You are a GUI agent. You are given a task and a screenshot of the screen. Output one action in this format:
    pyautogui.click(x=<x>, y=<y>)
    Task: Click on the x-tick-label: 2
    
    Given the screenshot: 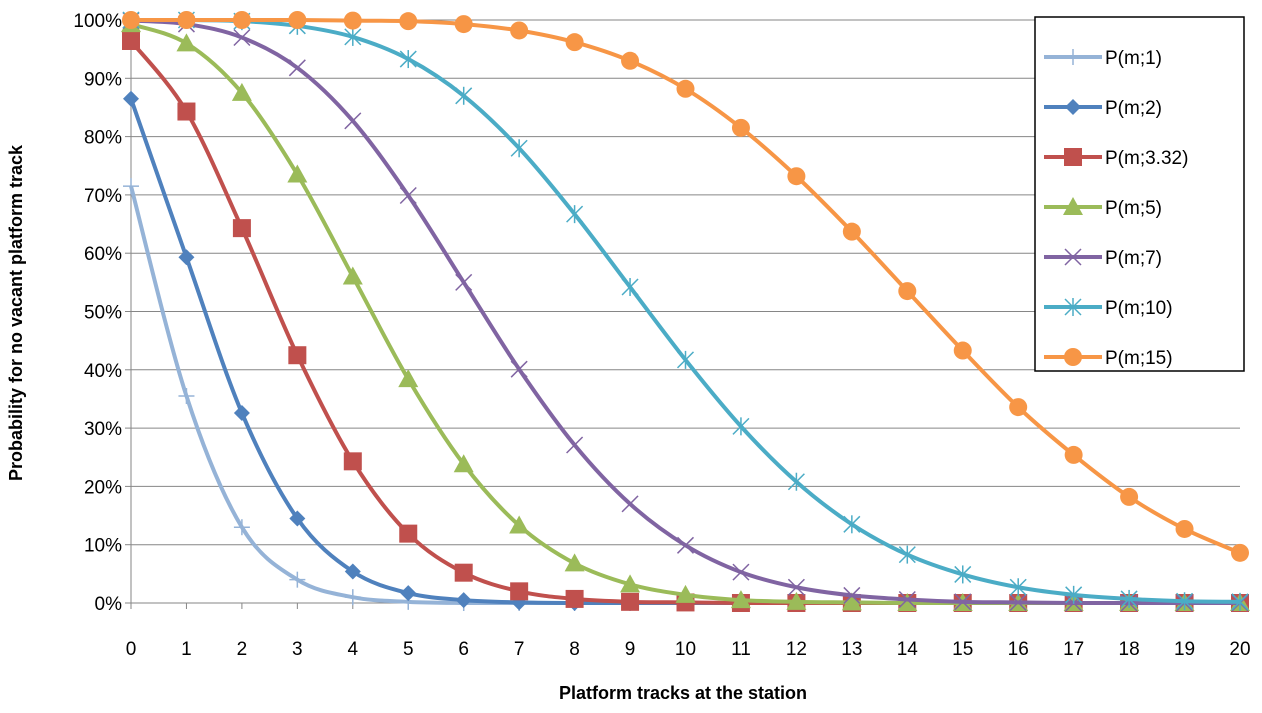 What is the action you would take?
    pyautogui.click(x=242, y=649)
    